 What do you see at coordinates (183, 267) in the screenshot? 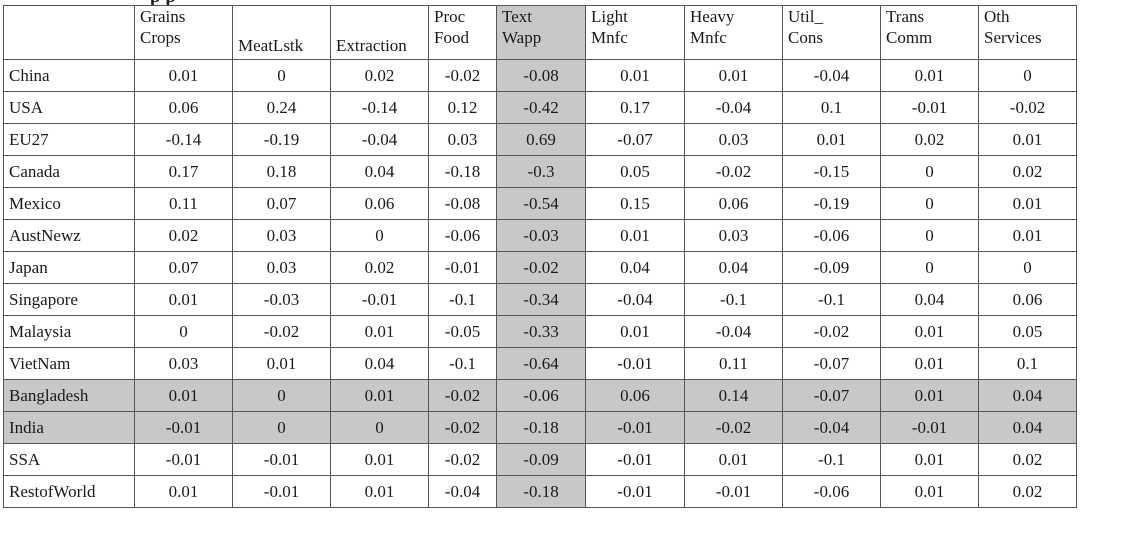
I see `table-cell: 0.07` at bounding box center [183, 267].